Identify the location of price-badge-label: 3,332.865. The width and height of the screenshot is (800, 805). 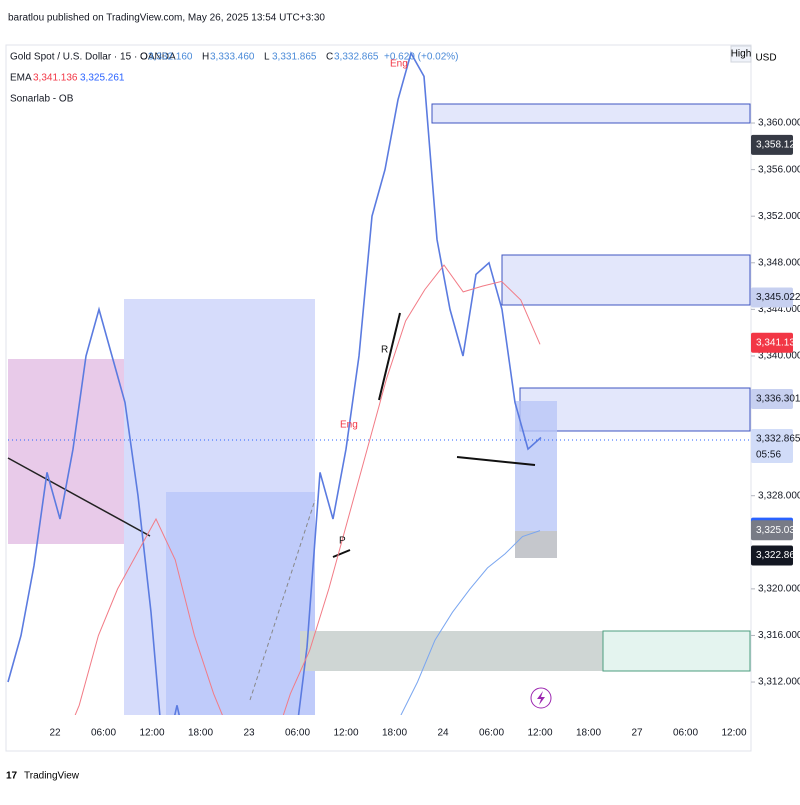
(778, 439).